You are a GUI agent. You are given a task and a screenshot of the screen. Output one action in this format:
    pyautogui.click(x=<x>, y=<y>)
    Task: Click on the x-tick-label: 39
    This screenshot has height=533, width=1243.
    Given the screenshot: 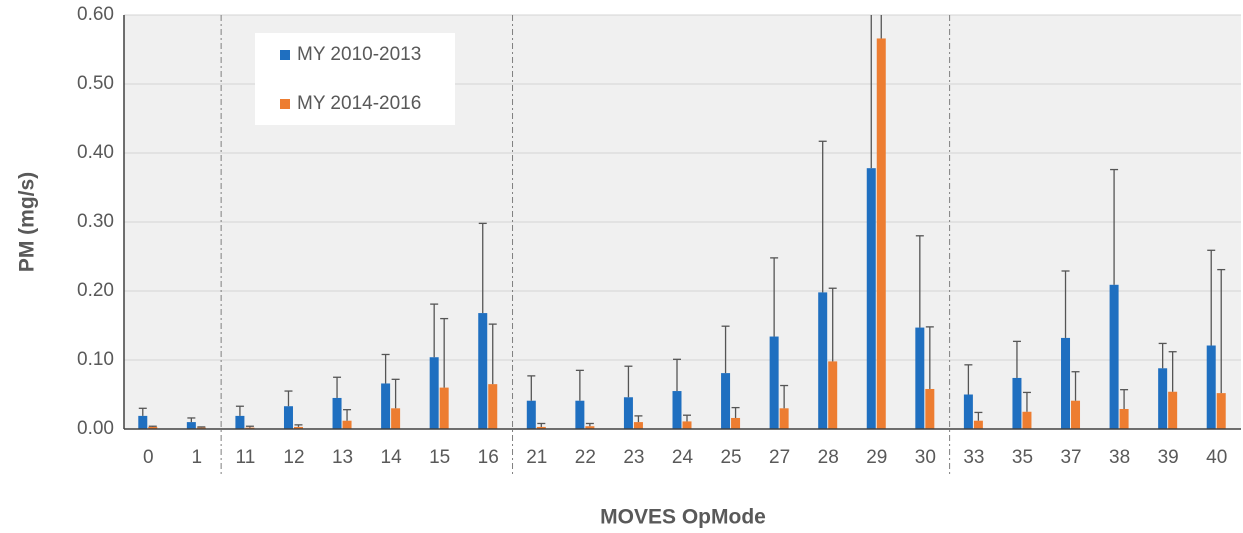 What is the action you would take?
    pyautogui.click(x=1168, y=457)
    